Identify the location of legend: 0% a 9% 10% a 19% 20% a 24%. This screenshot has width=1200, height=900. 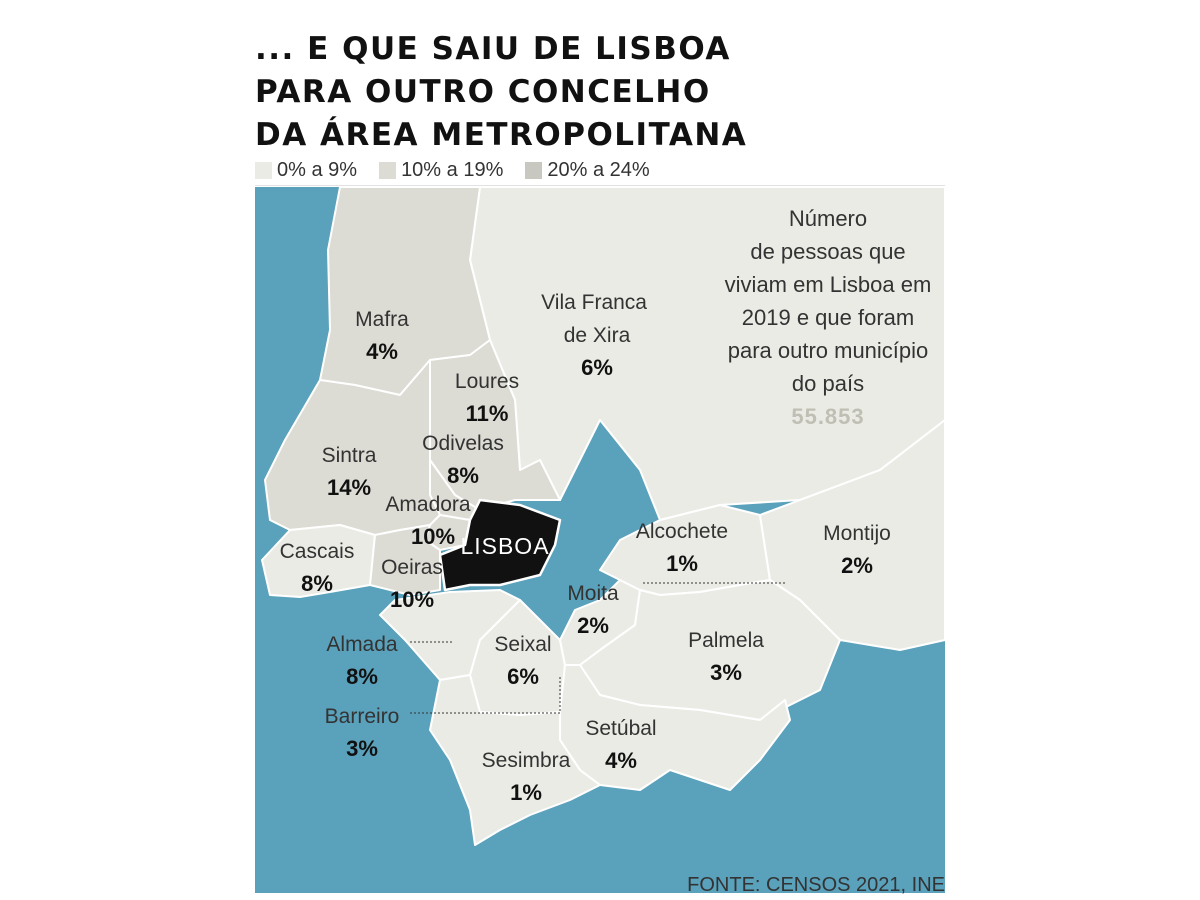
(452, 170).